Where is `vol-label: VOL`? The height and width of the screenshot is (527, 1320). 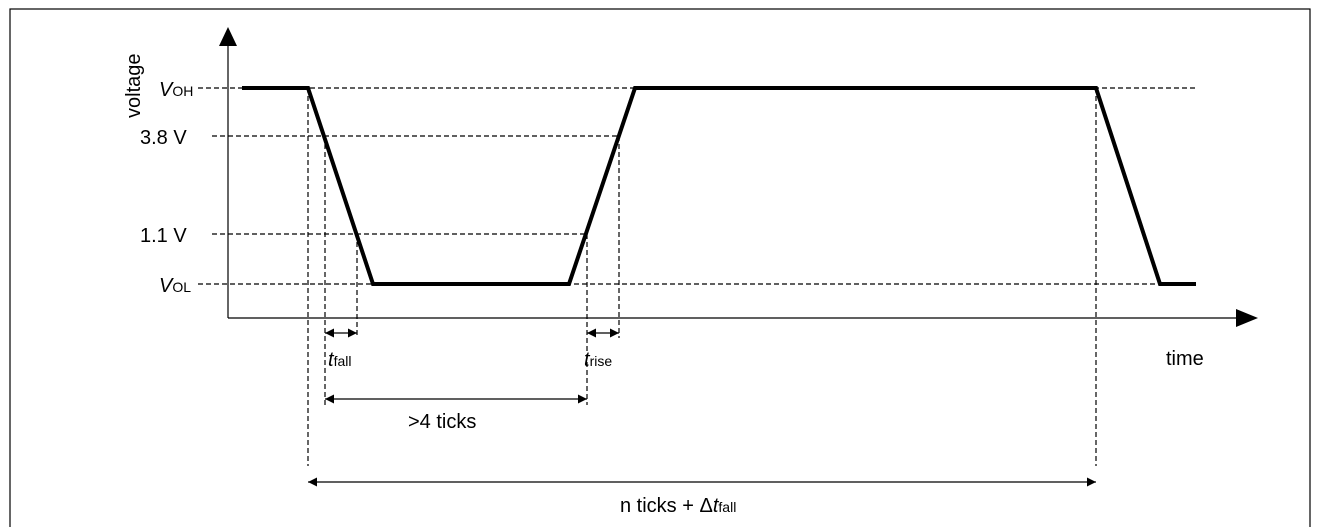 vol-label: VOL is located at coordinates (175, 286).